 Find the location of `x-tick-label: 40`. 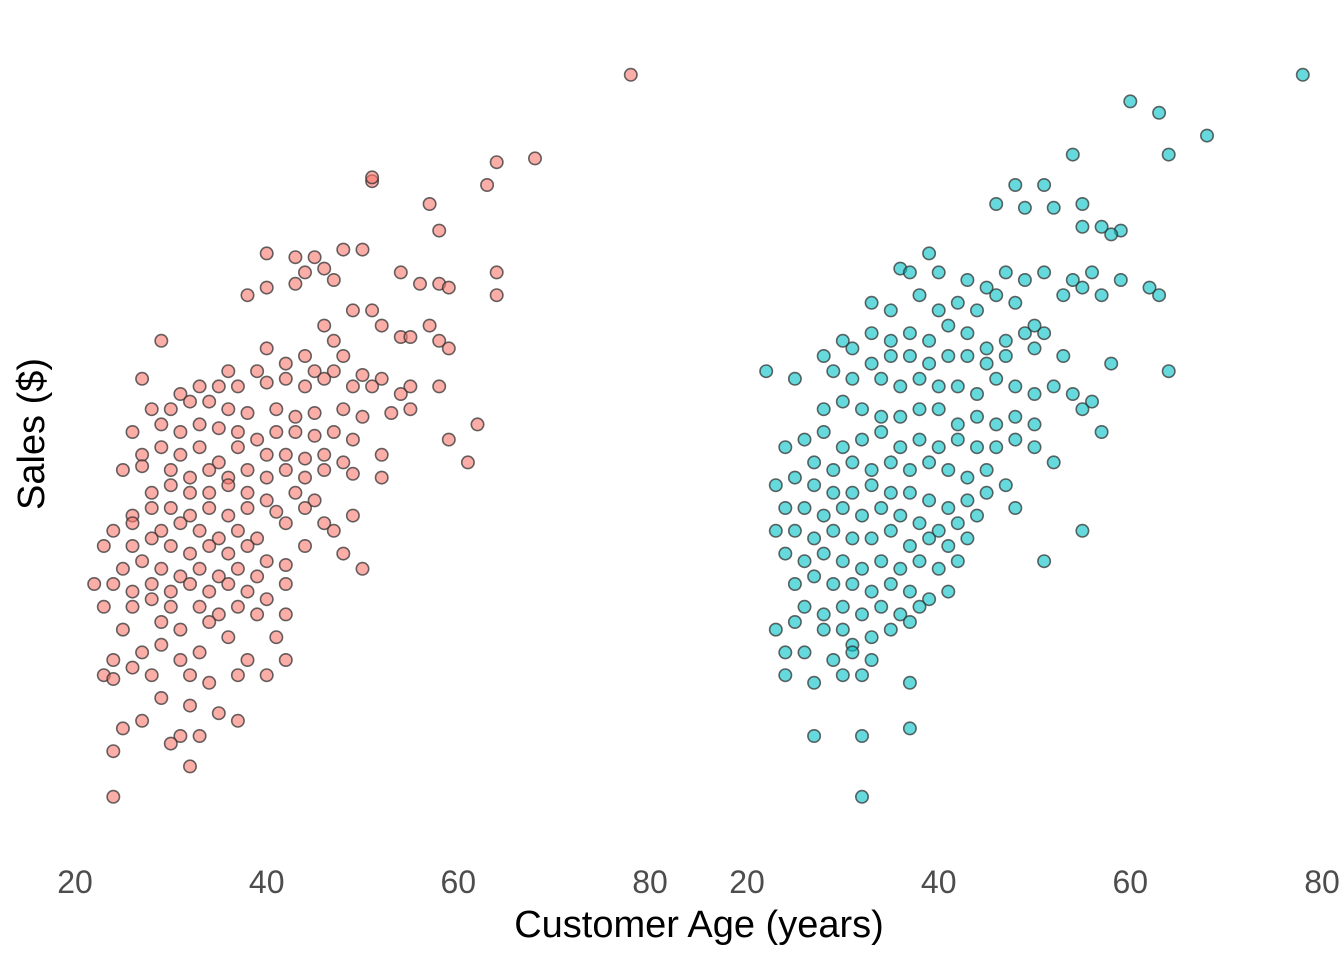

x-tick-label: 40 is located at coordinates (267, 882).